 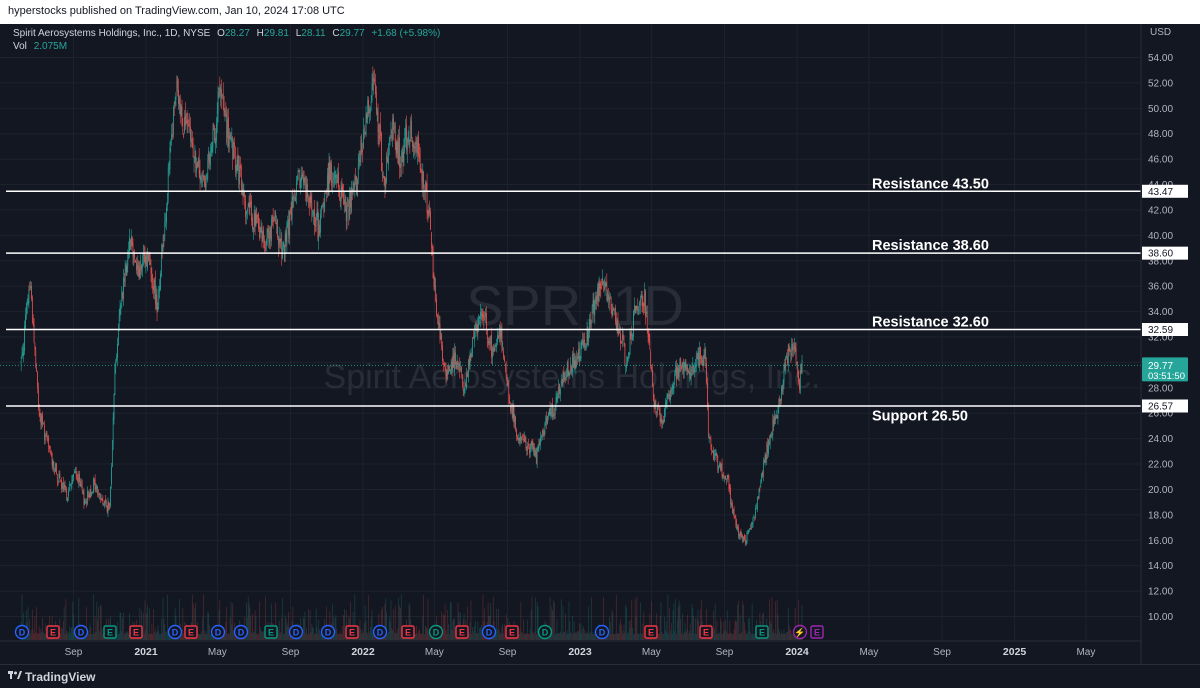 I want to click on close-value: 29.77, so click(x=352, y=33).